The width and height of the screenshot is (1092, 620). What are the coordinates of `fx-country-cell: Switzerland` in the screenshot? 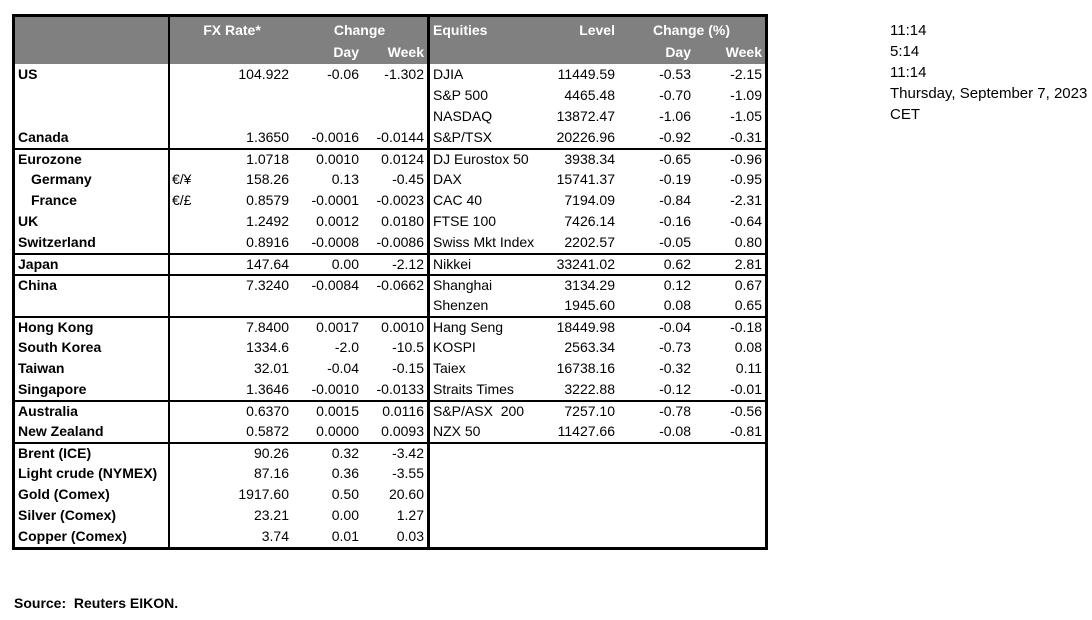 It's located at (57, 242).